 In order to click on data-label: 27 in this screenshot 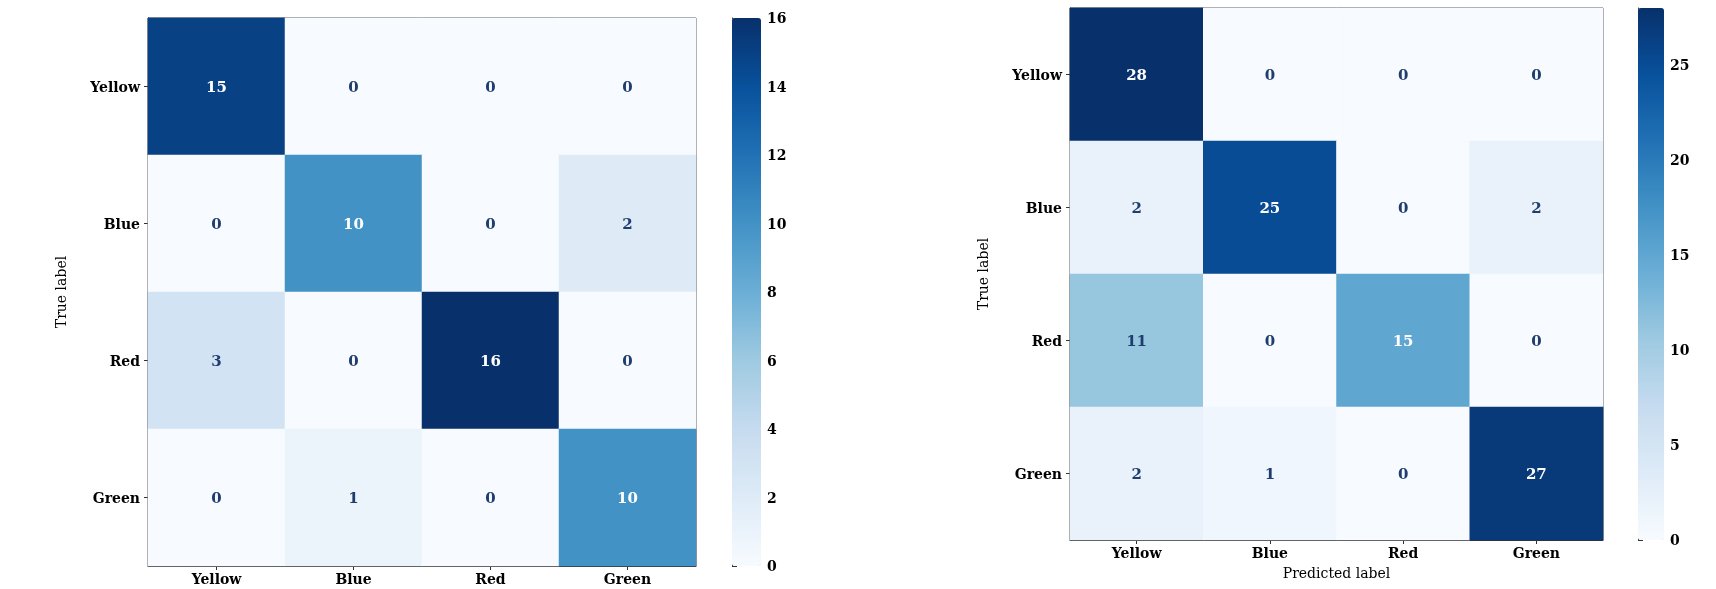, I will do `click(1536, 473)`.